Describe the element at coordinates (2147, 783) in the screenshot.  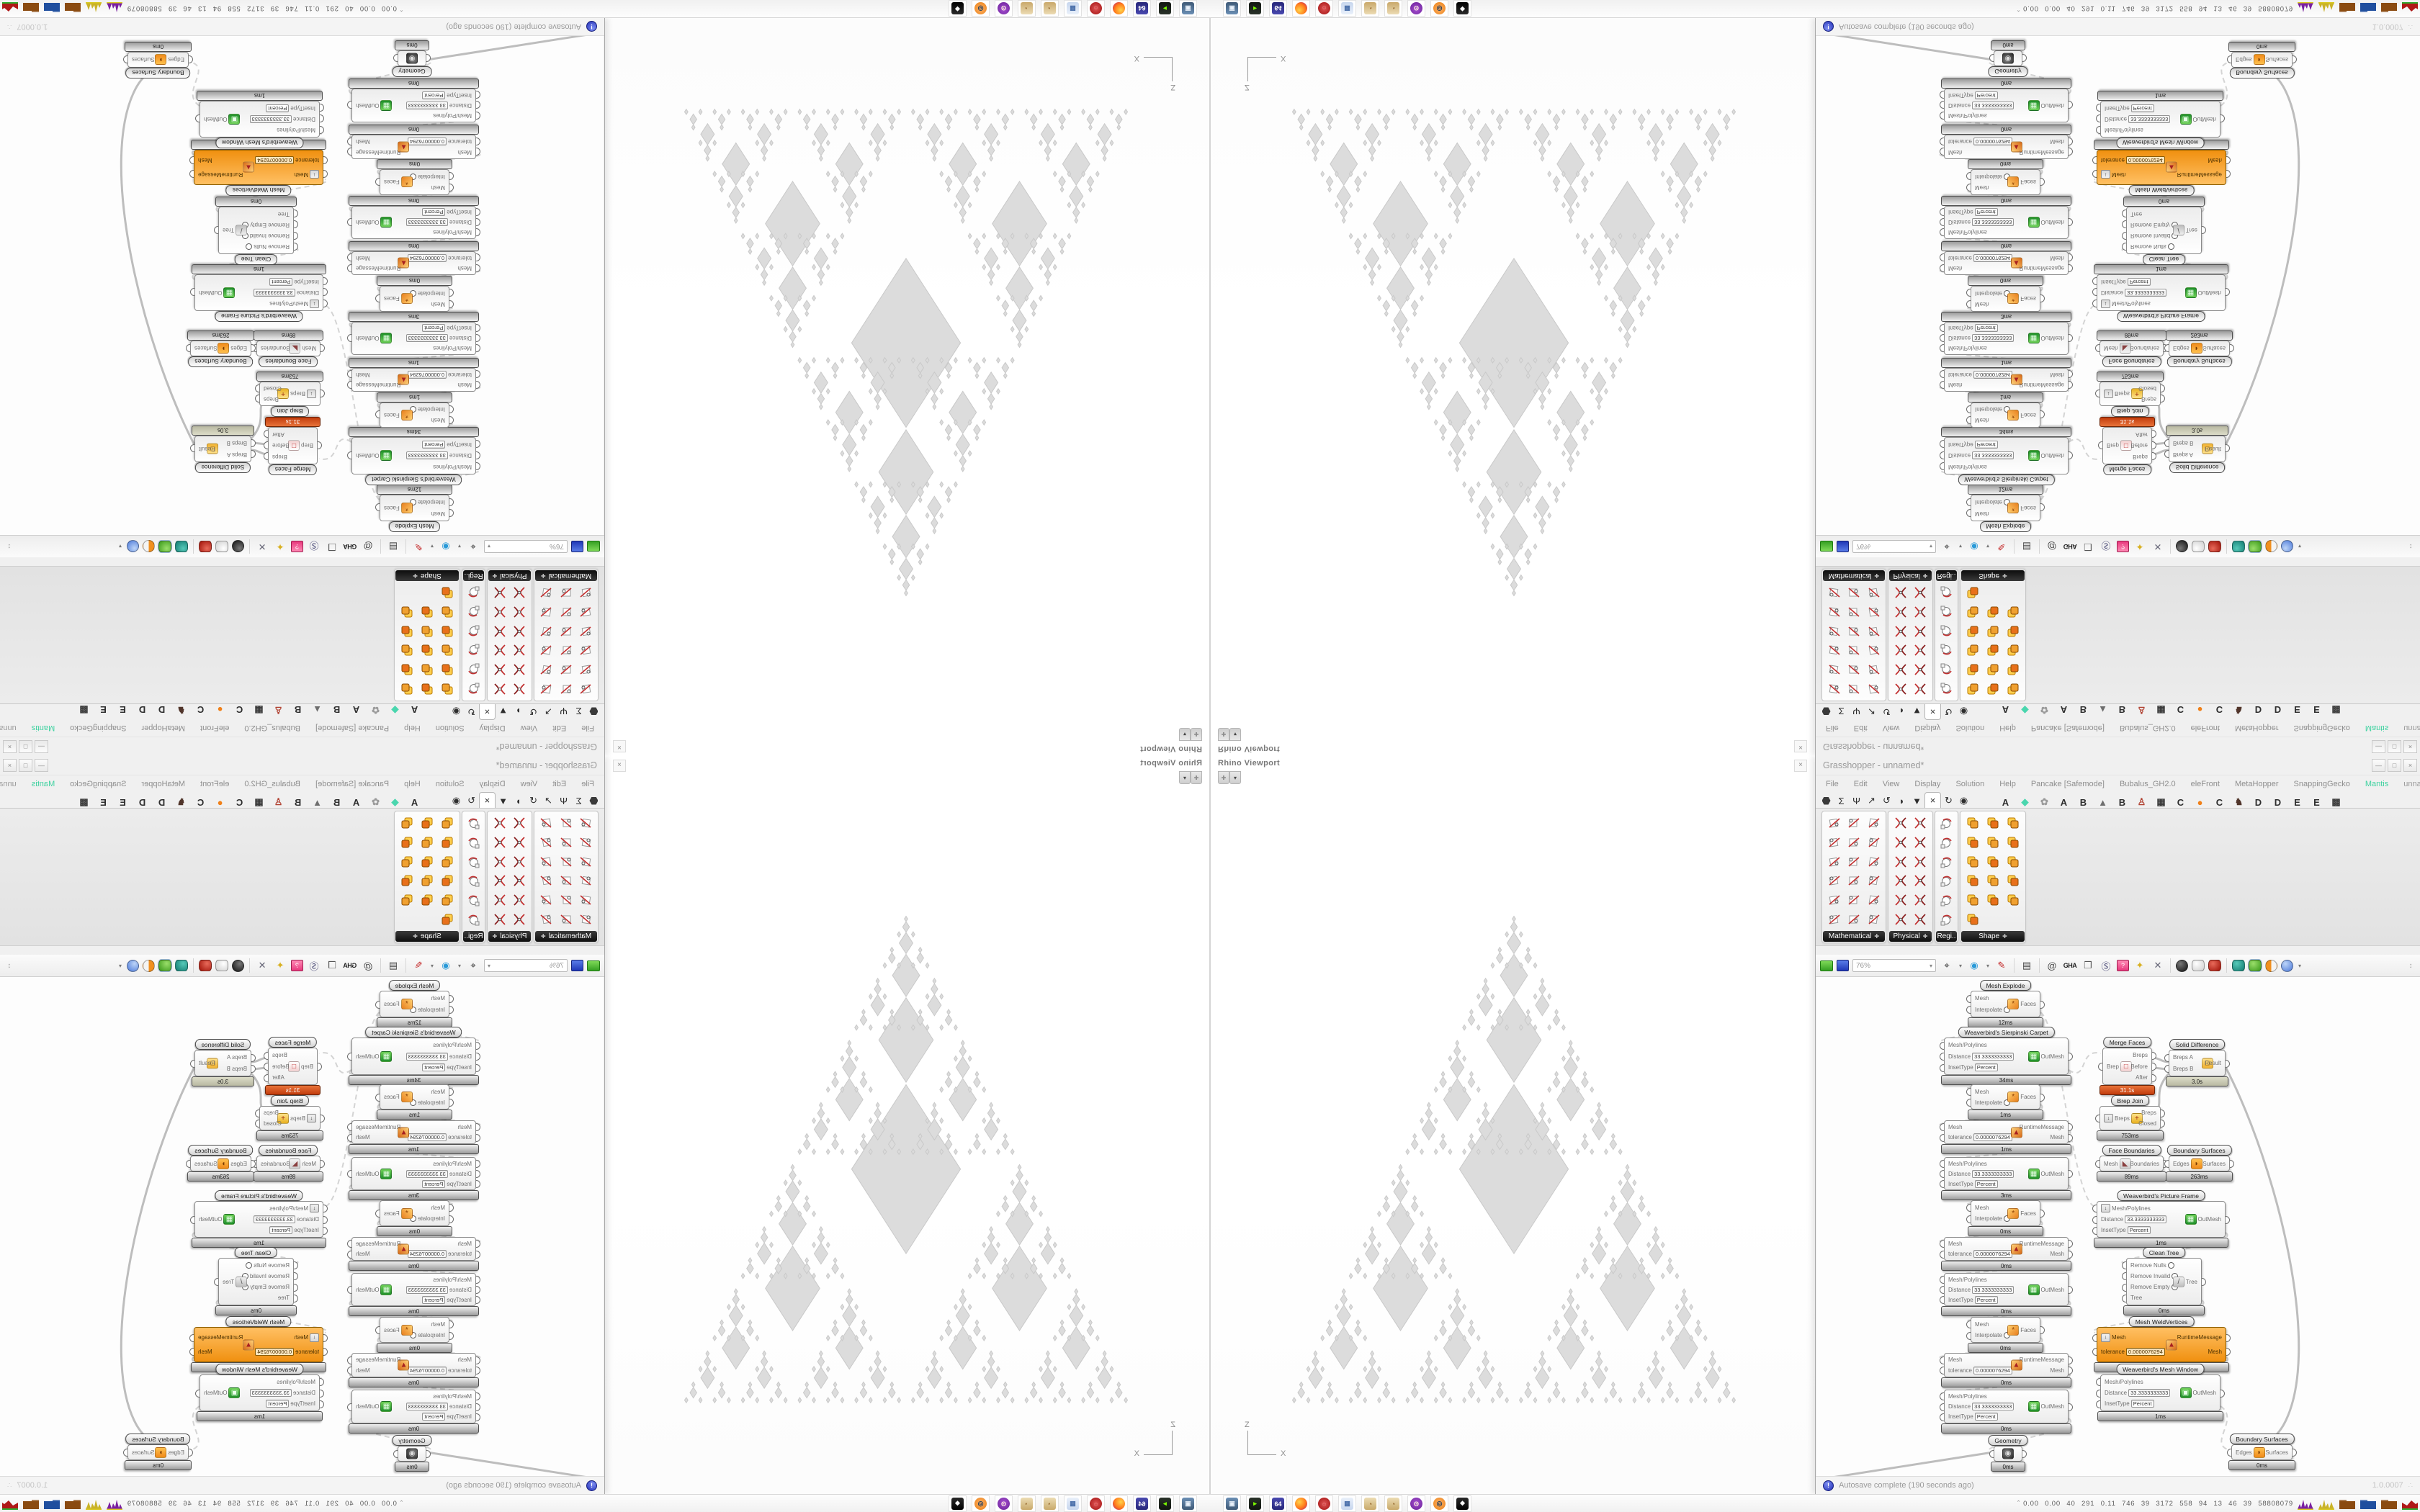
I see `menu-item-bubalus-gh2-0: Bubalus_GH2.0` at that location.